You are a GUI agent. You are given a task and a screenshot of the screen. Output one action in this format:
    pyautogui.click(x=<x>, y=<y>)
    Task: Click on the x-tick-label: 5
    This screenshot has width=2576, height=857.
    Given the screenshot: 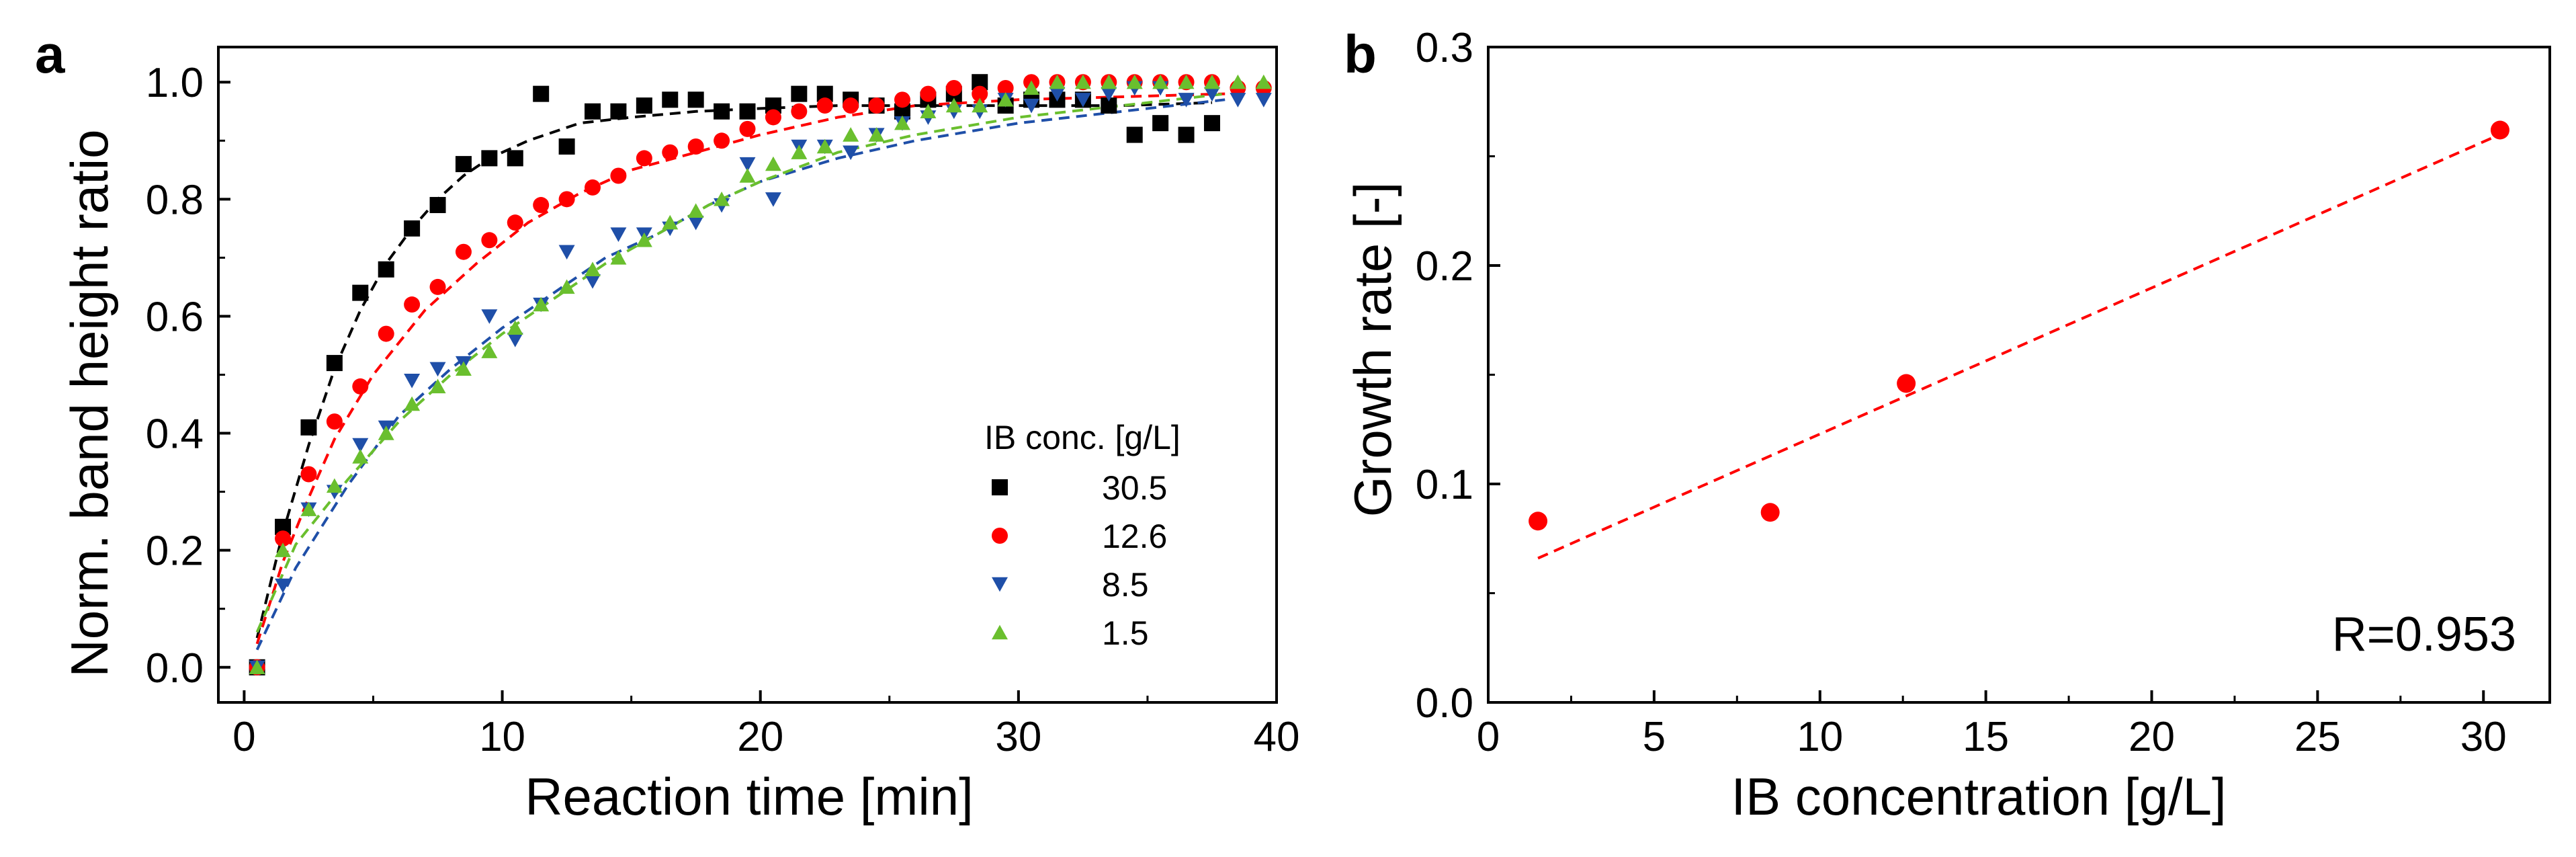 What is the action you would take?
    pyautogui.click(x=1654, y=737)
    